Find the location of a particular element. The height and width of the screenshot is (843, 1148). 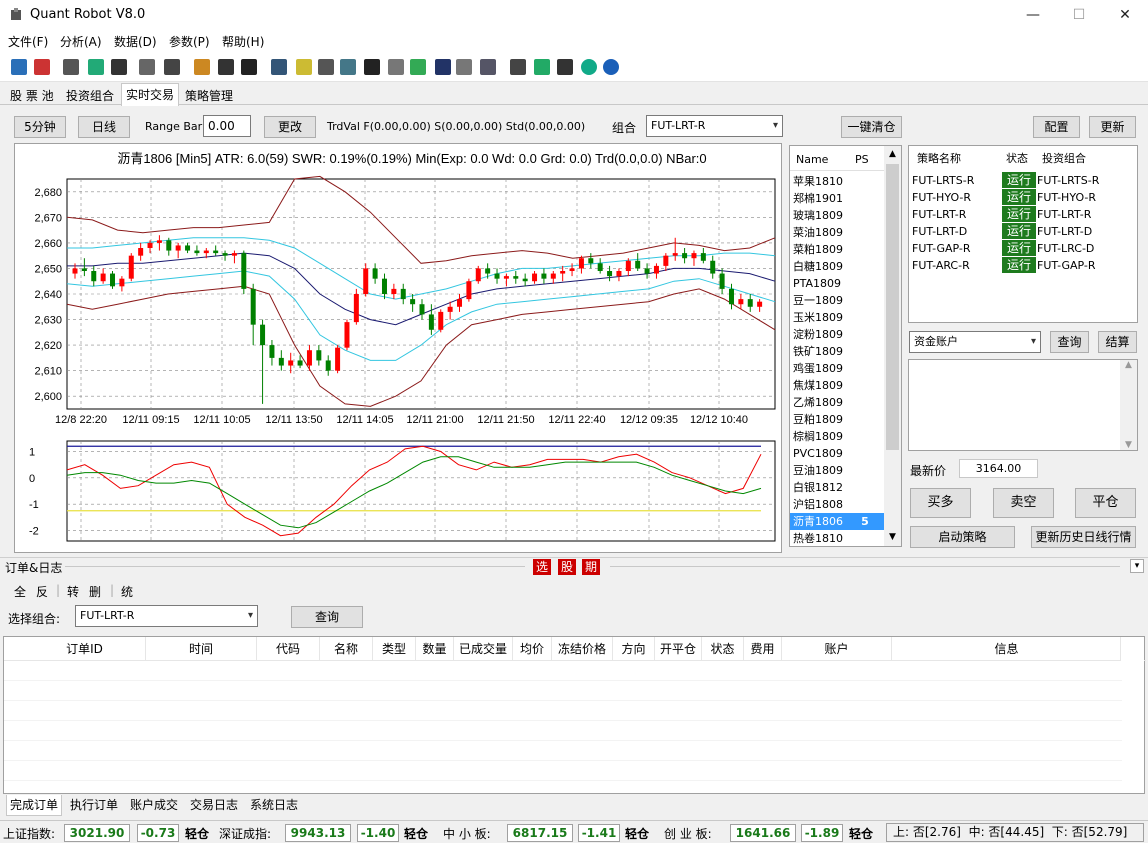

daily-button: 日线 is located at coordinates (104, 127).